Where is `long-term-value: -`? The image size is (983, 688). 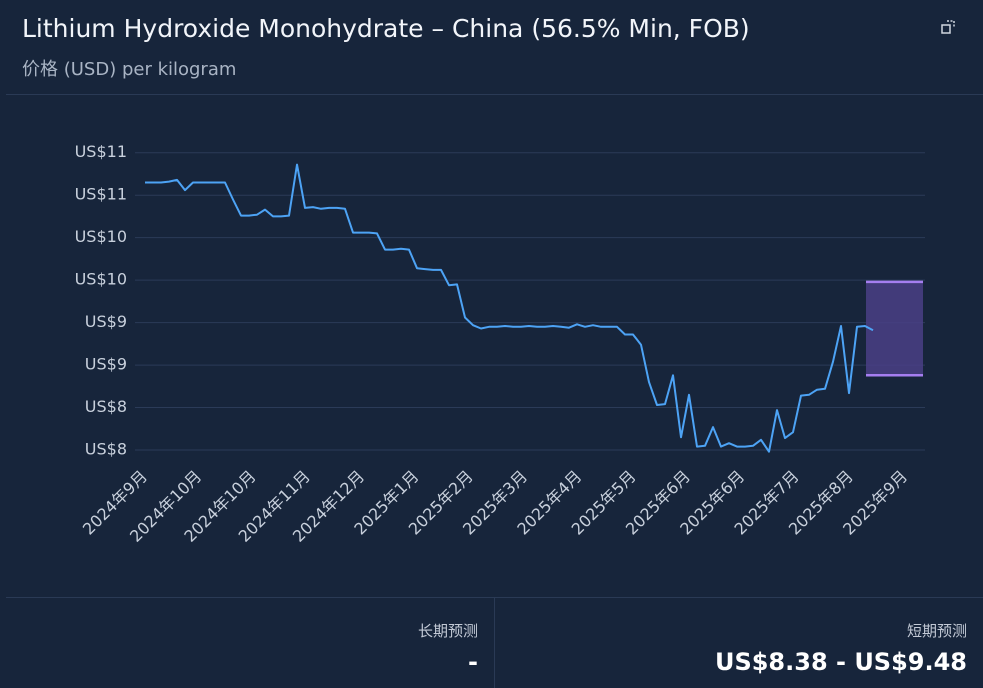 long-term-value: - is located at coordinates (473, 662).